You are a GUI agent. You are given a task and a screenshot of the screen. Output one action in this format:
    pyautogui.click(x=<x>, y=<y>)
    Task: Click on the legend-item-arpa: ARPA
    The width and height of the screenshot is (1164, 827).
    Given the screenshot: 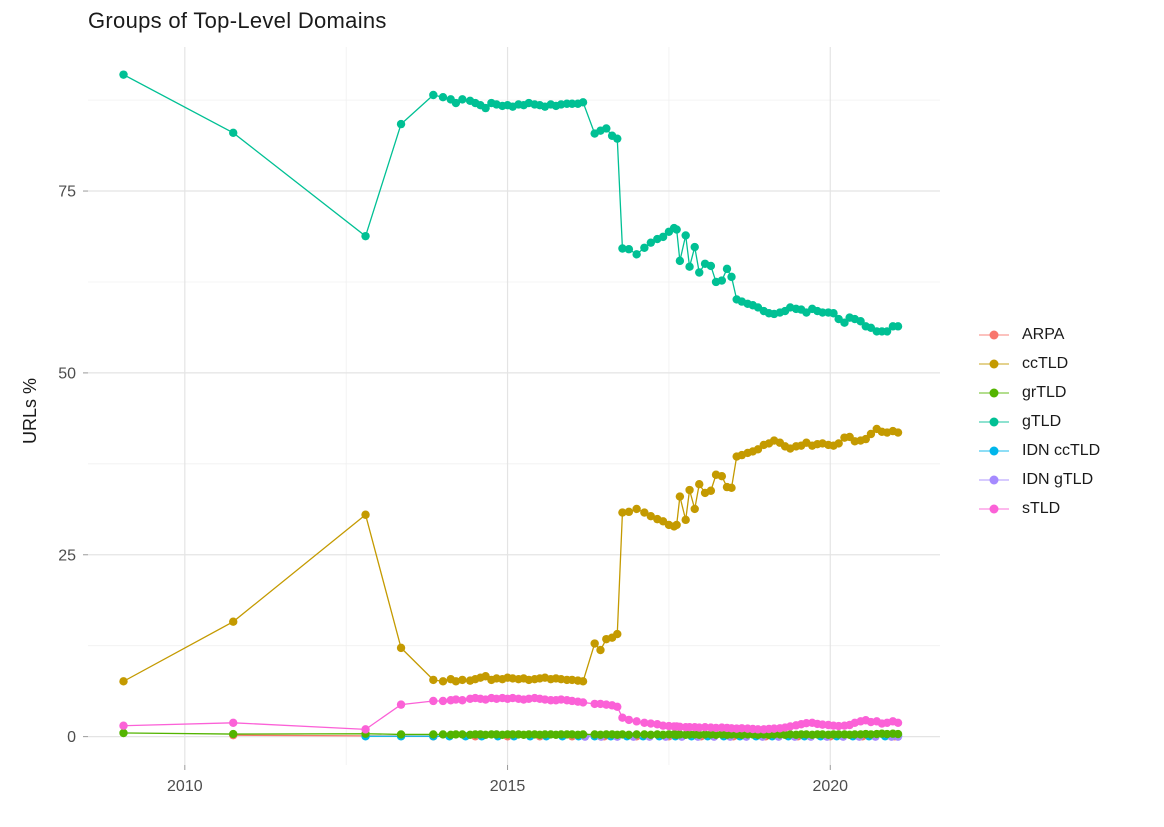 What is the action you would take?
    pyautogui.click(x=1039, y=335)
    